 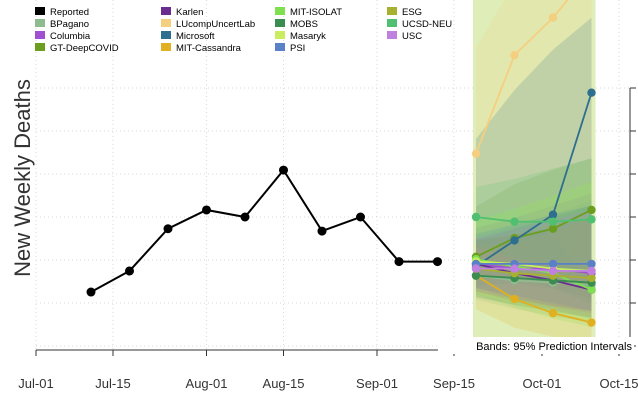 I want to click on legend-item: Reported, so click(x=62, y=12).